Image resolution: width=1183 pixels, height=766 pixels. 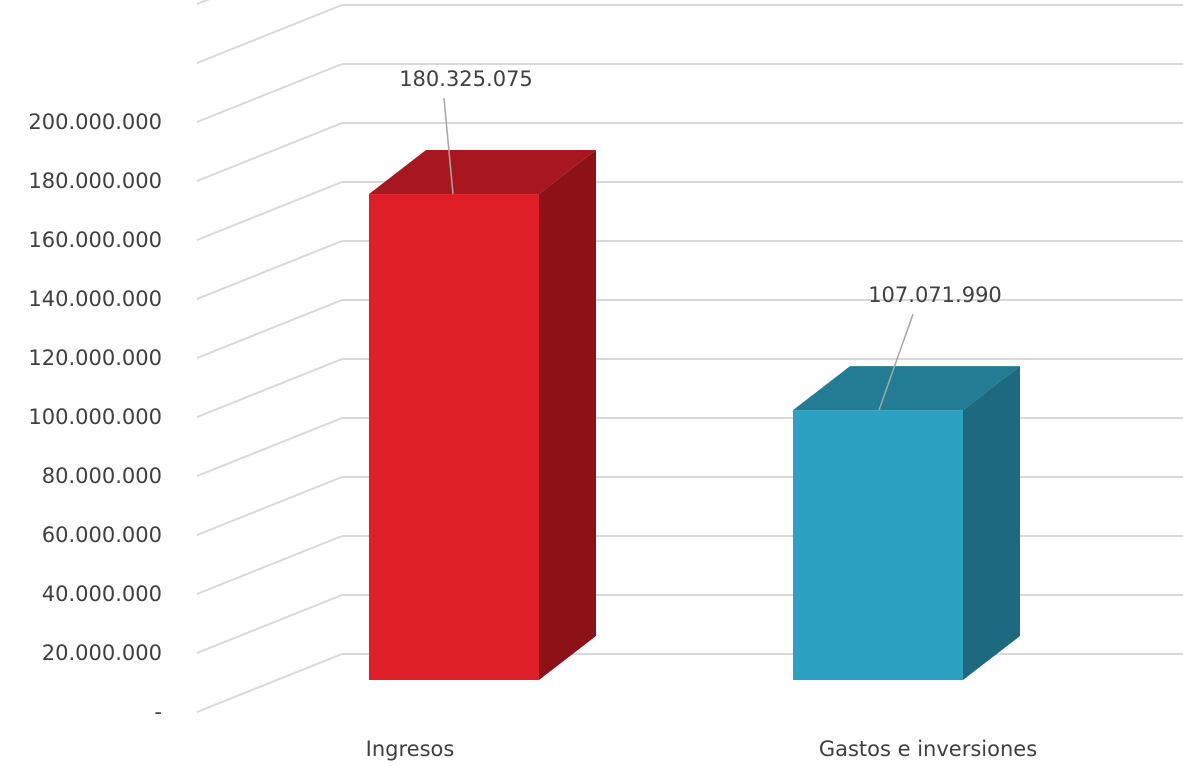 I want to click on data-label: 180.325.075, so click(x=466, y=79).